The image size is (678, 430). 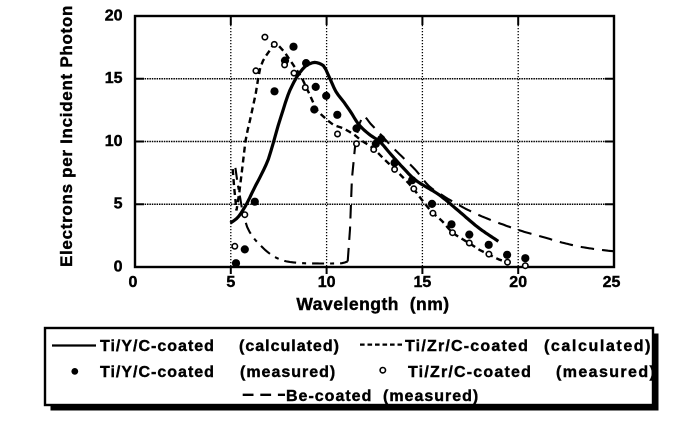 What do you see at coordinates (372, 304) in the screenshot?
I see `svg-text: Wavelength (nm)` at bounding box center [372, 304].